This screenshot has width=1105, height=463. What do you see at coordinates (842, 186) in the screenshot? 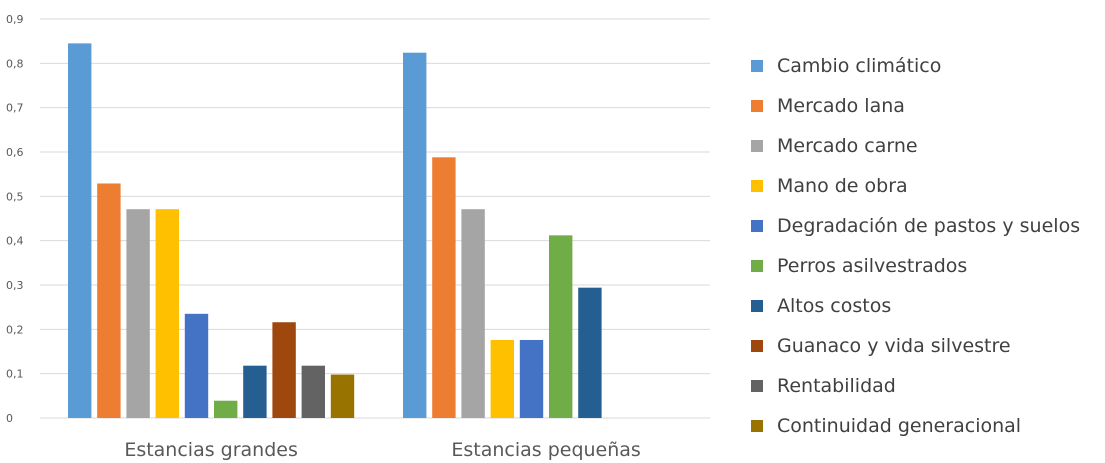
I see `legend-label: Mano de obra` at bounding box center [842, 186].